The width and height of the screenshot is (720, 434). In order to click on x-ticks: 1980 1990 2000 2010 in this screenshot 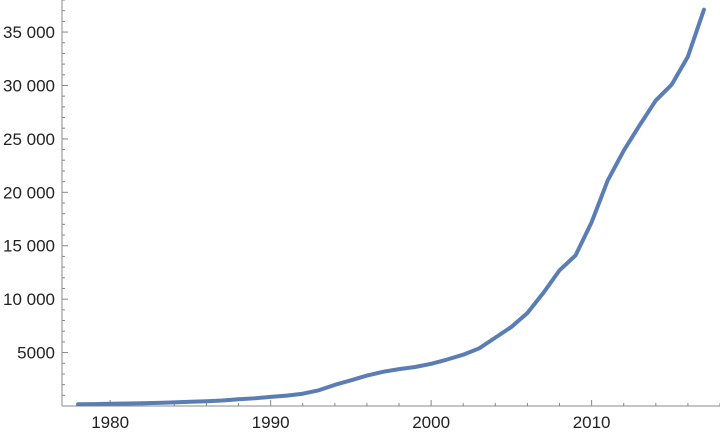, I will do `click(351, 416)`.